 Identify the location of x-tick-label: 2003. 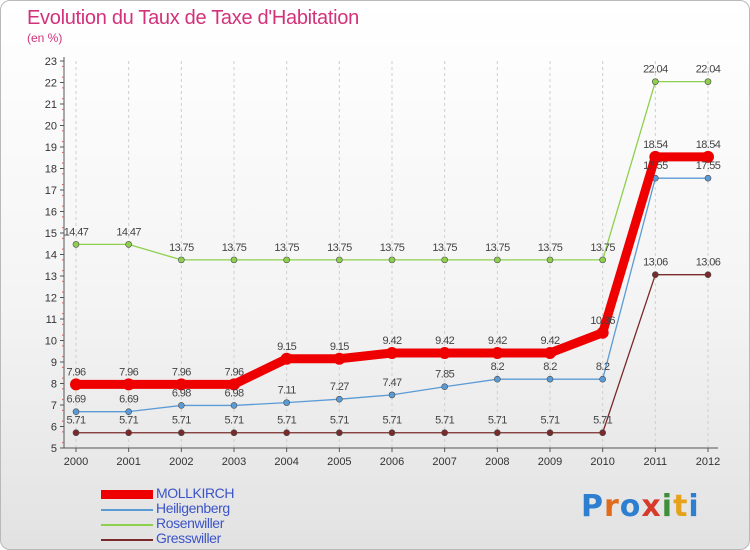
(234, 462).